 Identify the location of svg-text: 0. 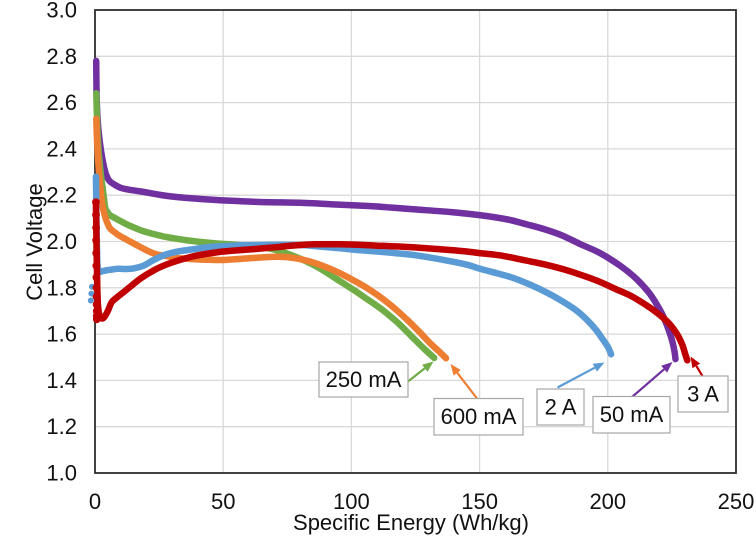
(95, 501).